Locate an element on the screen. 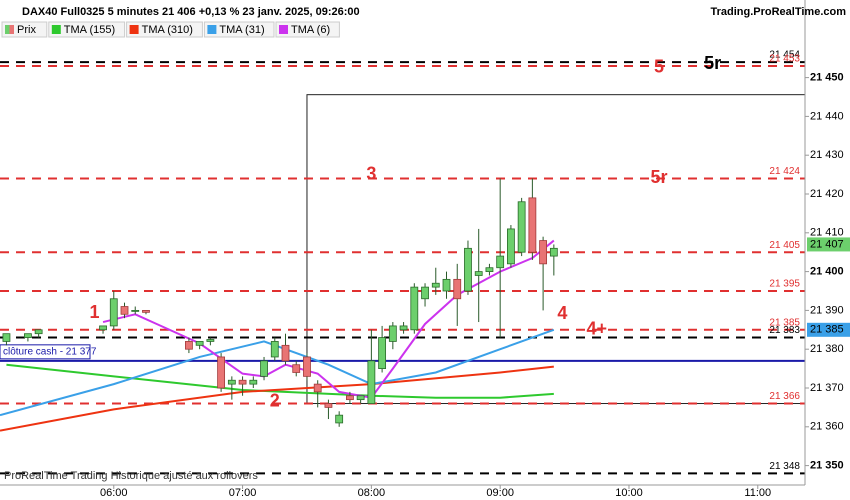 This screenshot has width=850, height=500. level-label: 21 454 is located at coordinates (784, 55).